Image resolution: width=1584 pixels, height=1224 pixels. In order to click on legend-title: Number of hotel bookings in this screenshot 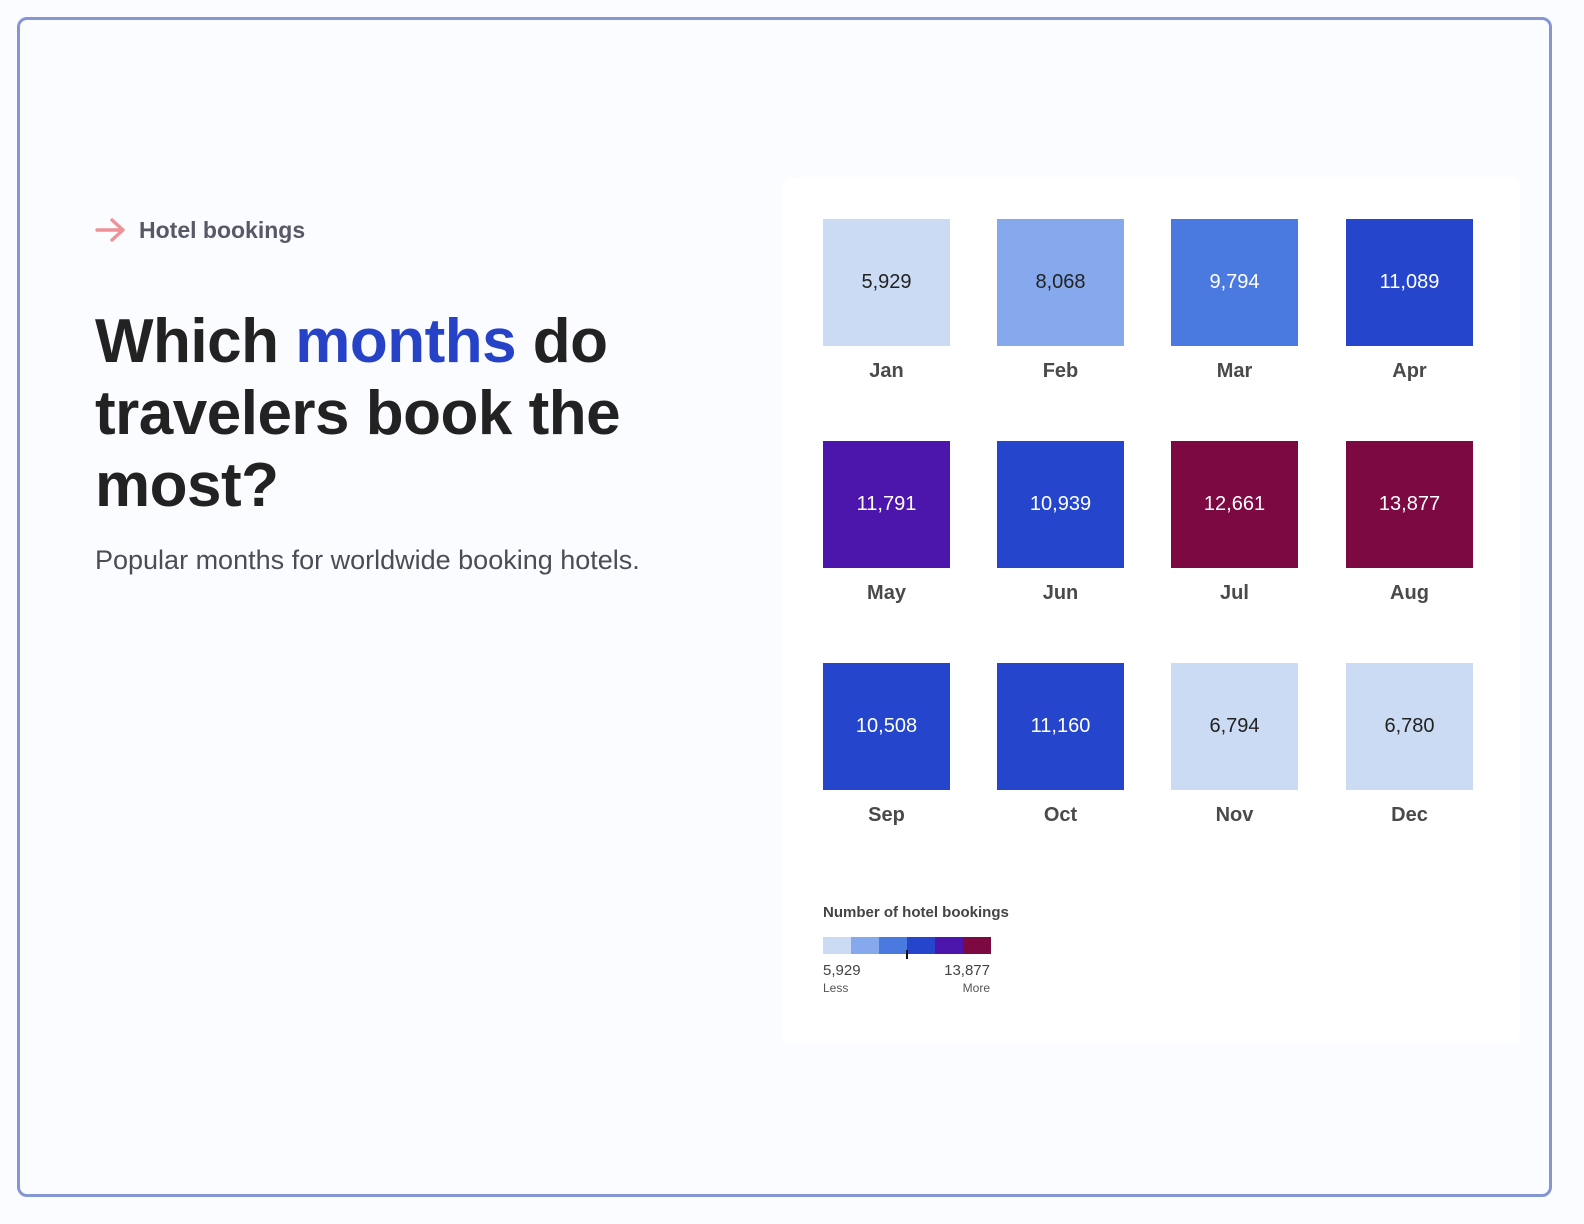, I will do `click(916, 912)`.